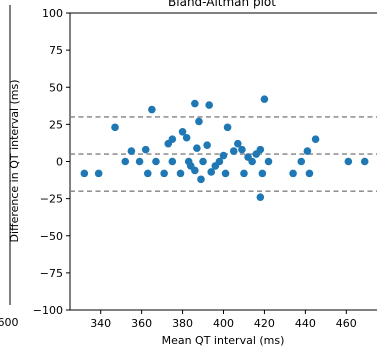 This screenshot has width=377, height=348. I want to click on x-tick-label: 400, so click(223, 323).